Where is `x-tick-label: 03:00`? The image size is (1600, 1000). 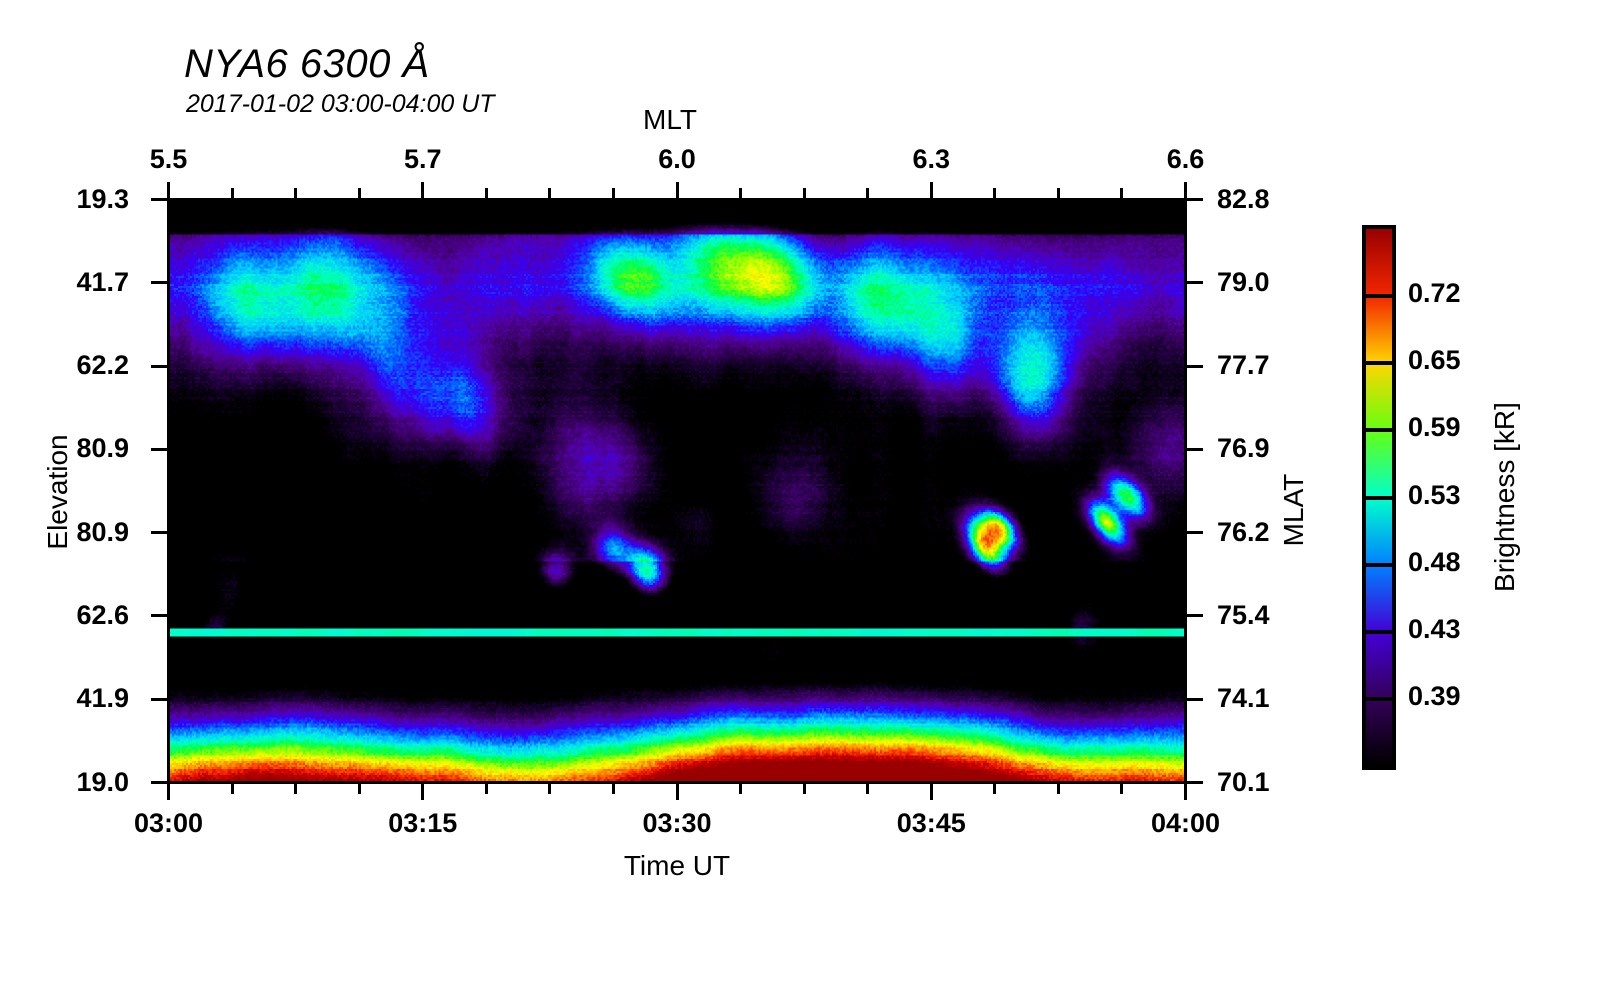
x-tick-label: 03:00 is located at coordinates (168, 823).